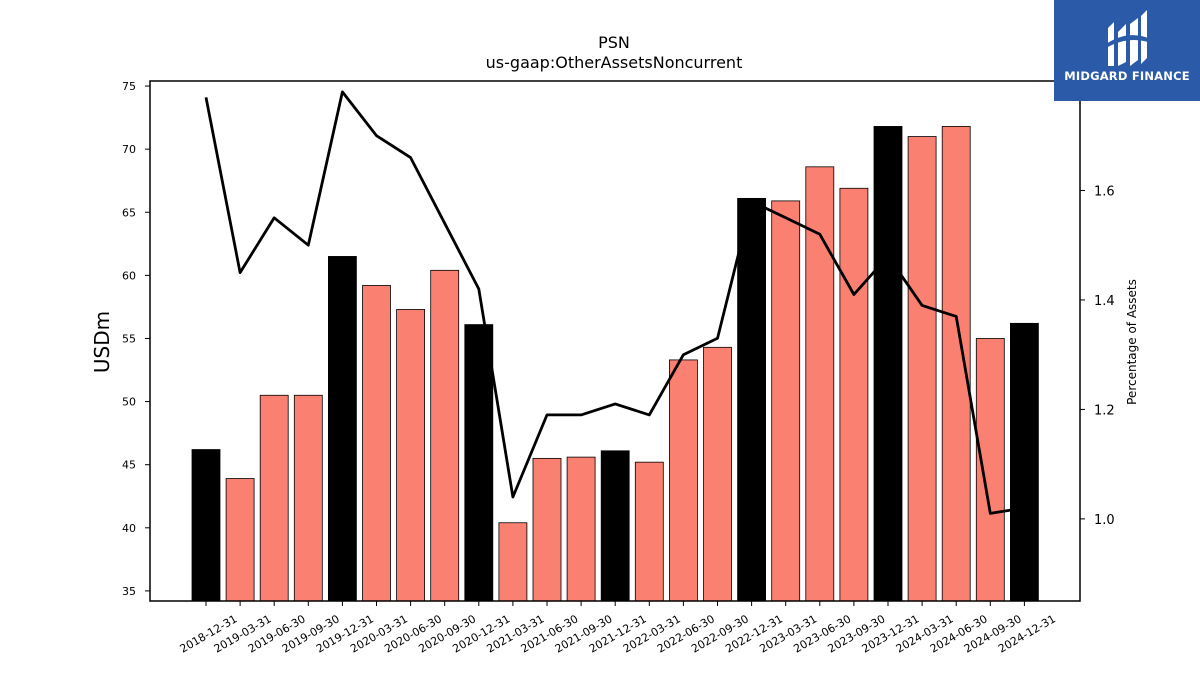 The width and height of the screenshot is (1200, 675). Describe the element at coordinates (129, 275) in the screenshot. I see `y-tick-label: 60` at that location.